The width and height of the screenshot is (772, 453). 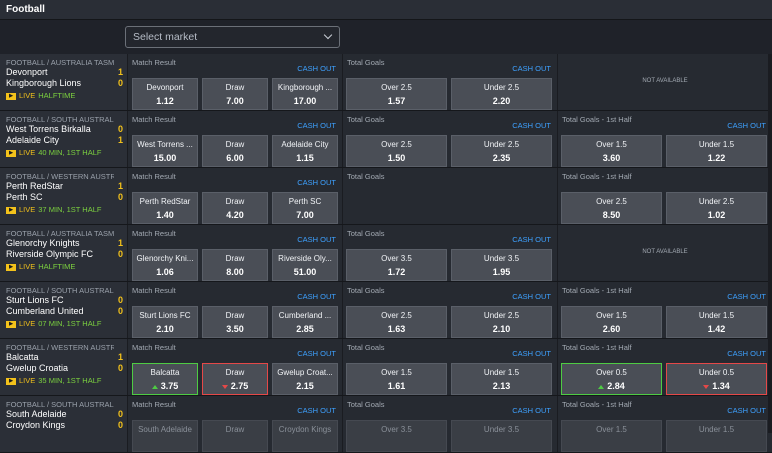 I want to click on odds-button: Draw 4.20, so click(x=235, y=208).